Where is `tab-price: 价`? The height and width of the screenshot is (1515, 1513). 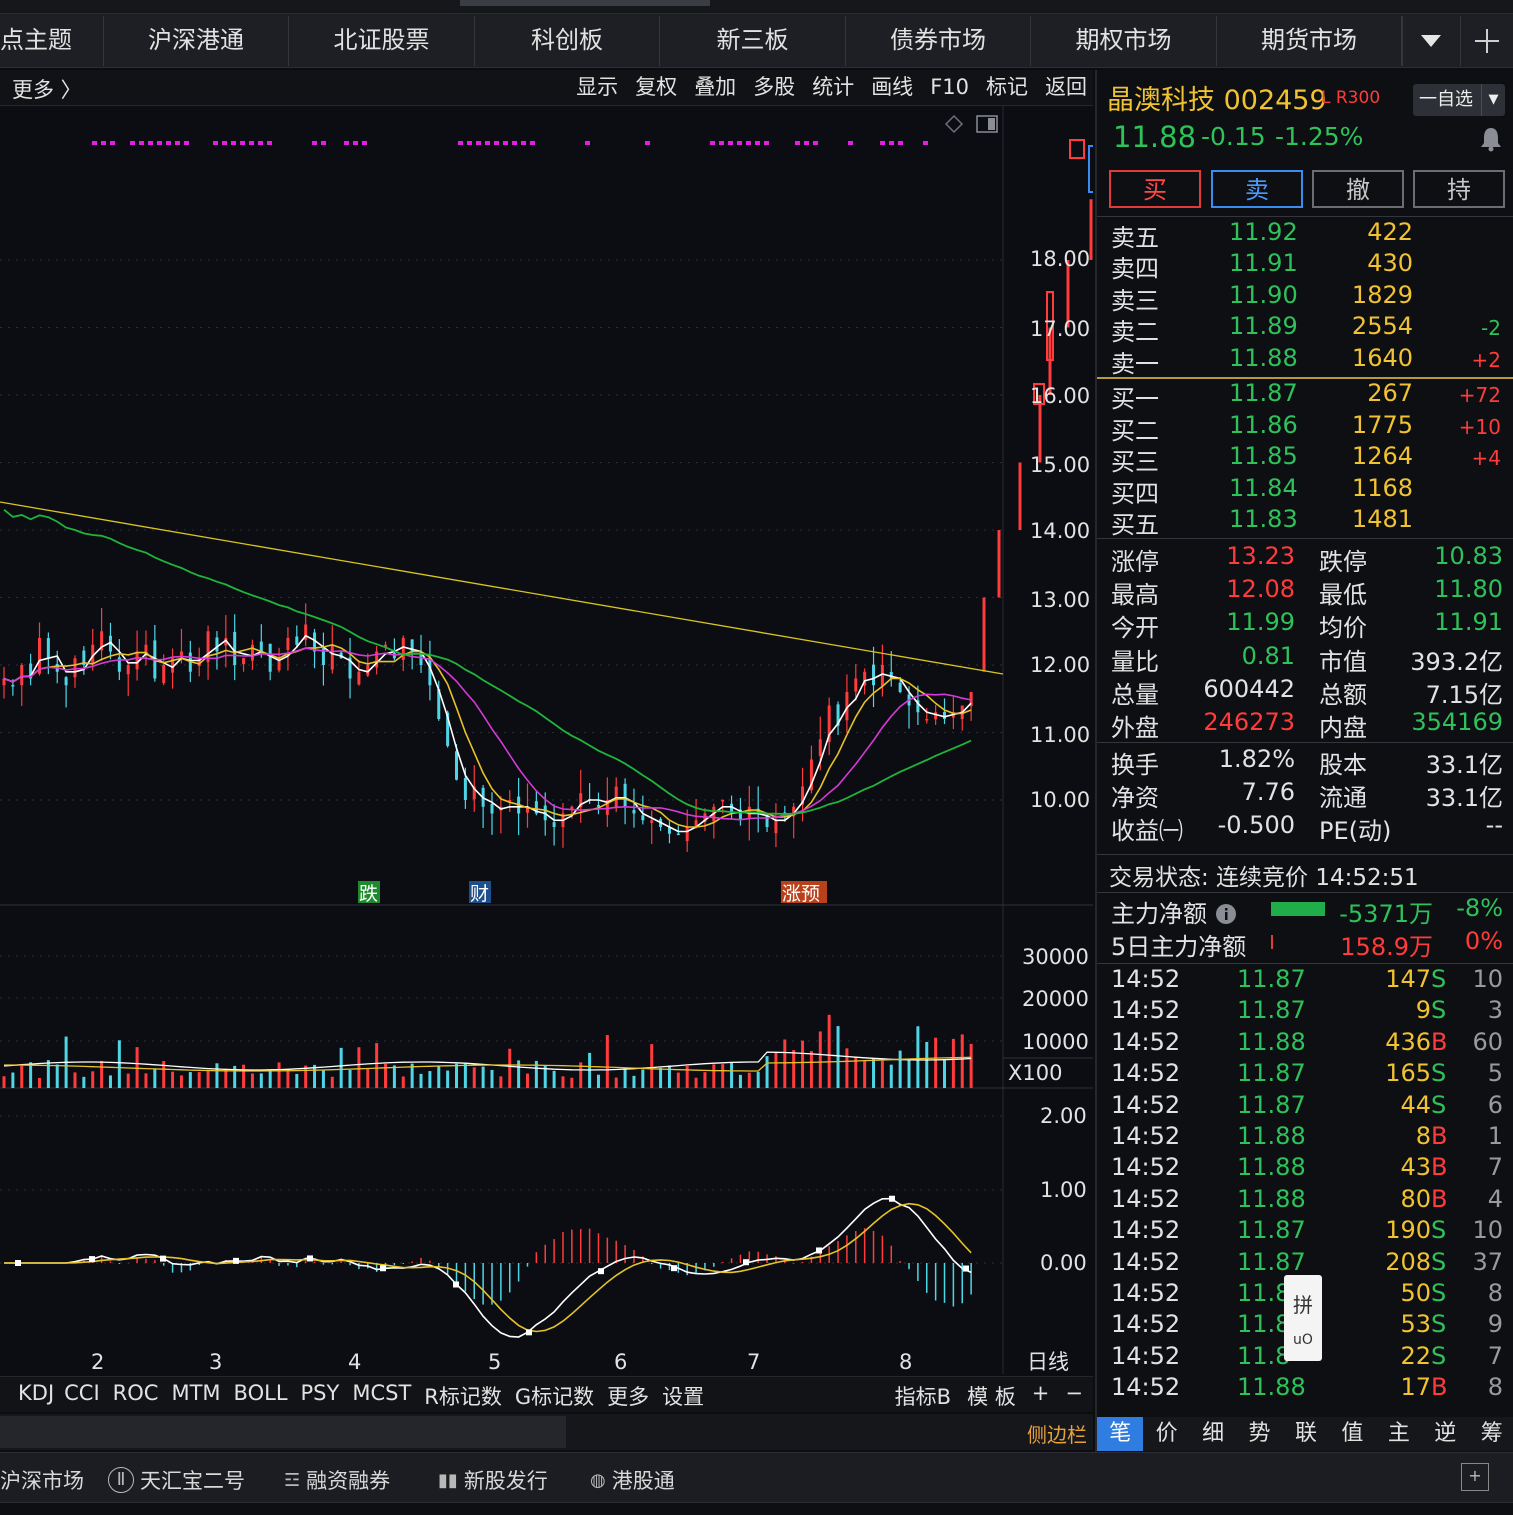 tab-price: 价 is located at coordinates (1166, 1433).